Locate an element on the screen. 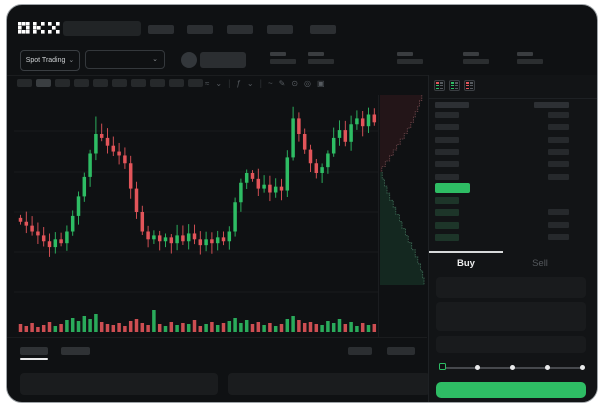 This screenshot has height=405, width=603. tab-sell: Sell is located at coordinates (540, 263).